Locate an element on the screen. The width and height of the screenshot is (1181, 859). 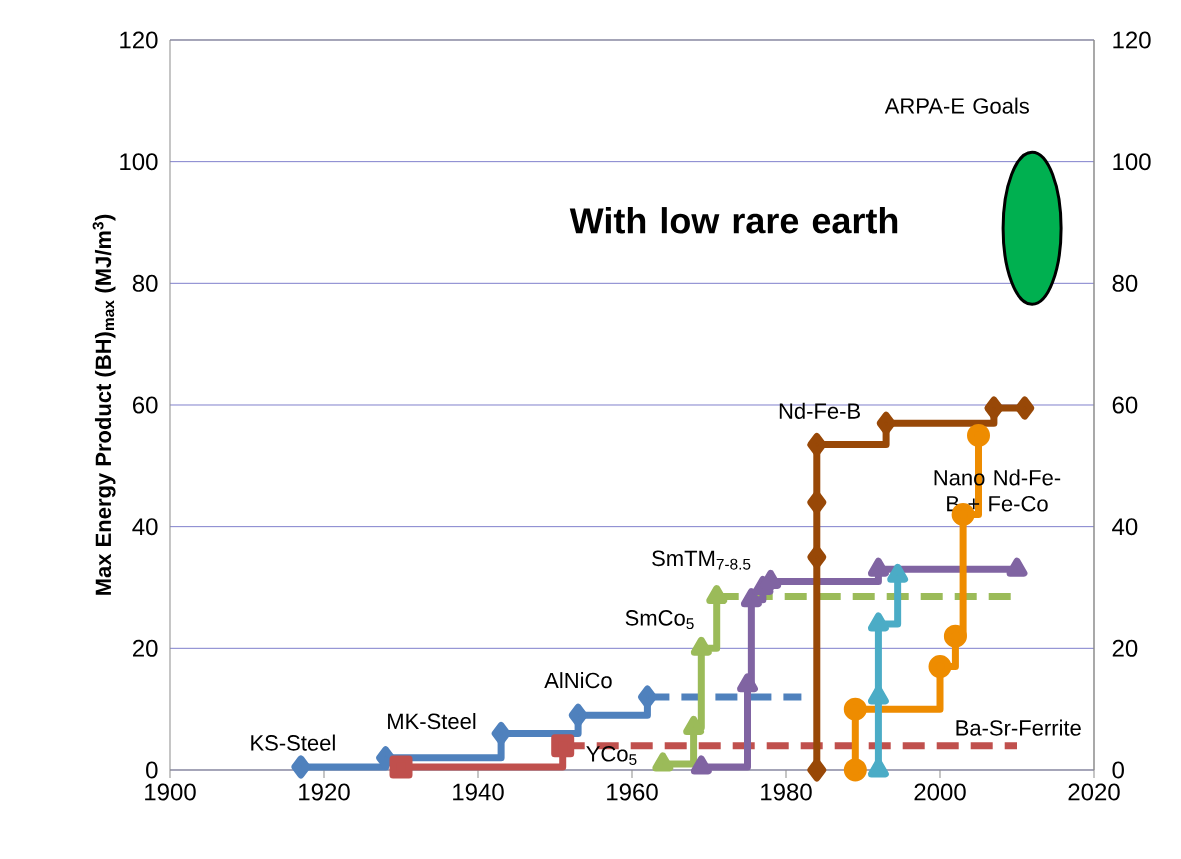
y-tick-label: 40 is located at coordinates (145, 527).